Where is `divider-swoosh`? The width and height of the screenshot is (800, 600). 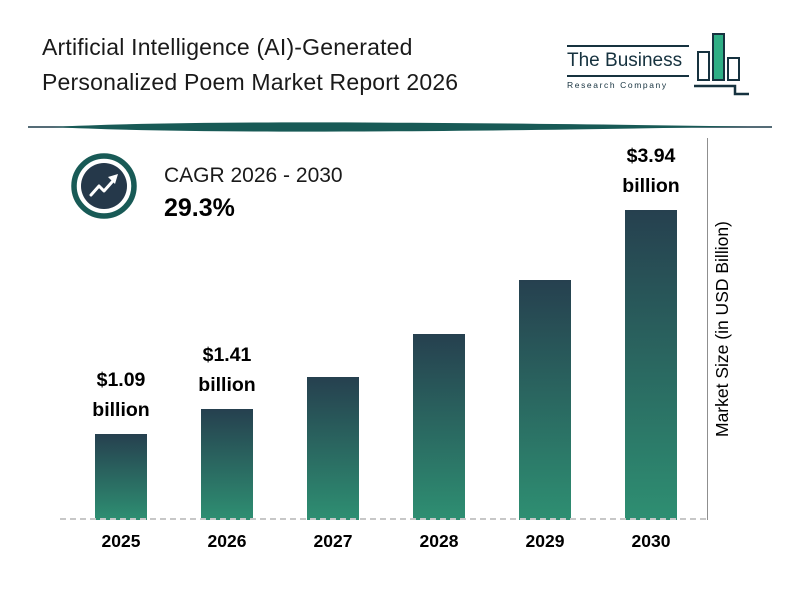 divider-swoosh is located at coordinates (400, 127).